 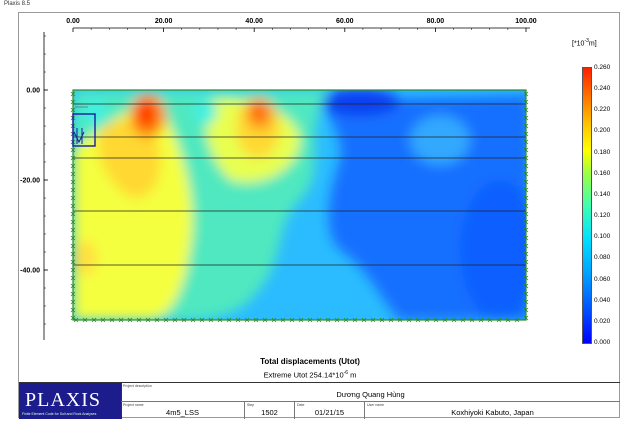 What do you see at coordinates (602, 131) in the screenshot?
I see `legend-tick-label: 0.200` at bounding box center [602, 131].